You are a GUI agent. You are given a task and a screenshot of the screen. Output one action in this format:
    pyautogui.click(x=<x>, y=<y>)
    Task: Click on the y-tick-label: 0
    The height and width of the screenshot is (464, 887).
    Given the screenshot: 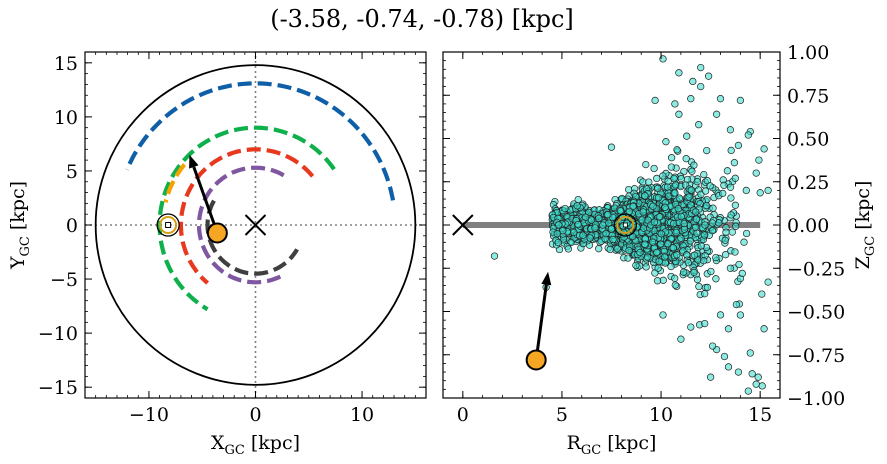 What is the action you would take?
    pyautogui.click(x=72, y=226)
    